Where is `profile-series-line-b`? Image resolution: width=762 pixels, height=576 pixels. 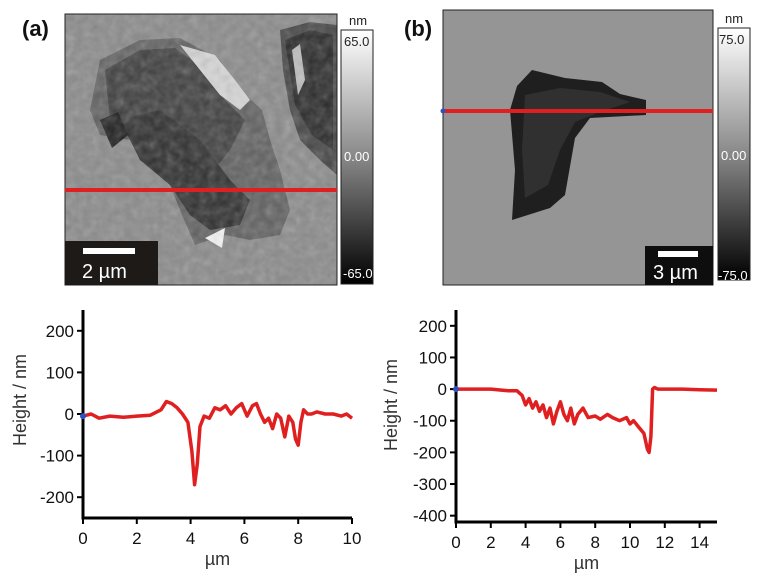 profile-series-line-b is located at coordinates (587, 420).